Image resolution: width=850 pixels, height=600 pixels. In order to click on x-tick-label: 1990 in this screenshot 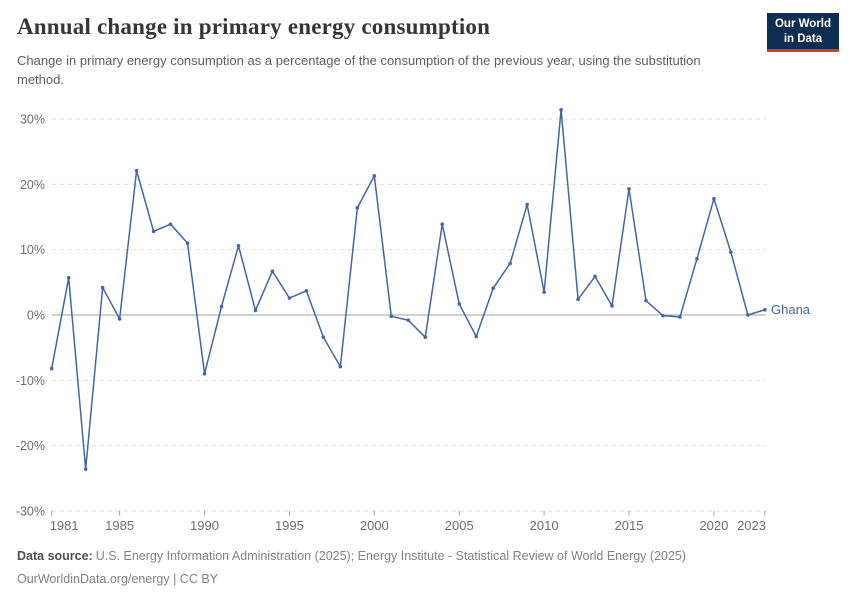, I will do `click(204, 525)`.